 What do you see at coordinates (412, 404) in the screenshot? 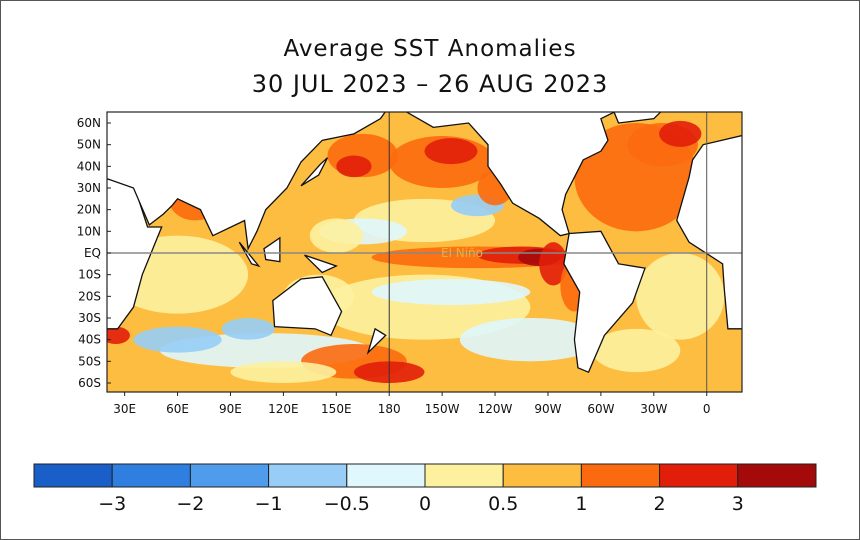
I see `longitude-labels: 30E 60E 90E 120E 150E 180 150W 120W 90W 60W 30W 0` at bounding box center [412, 404].